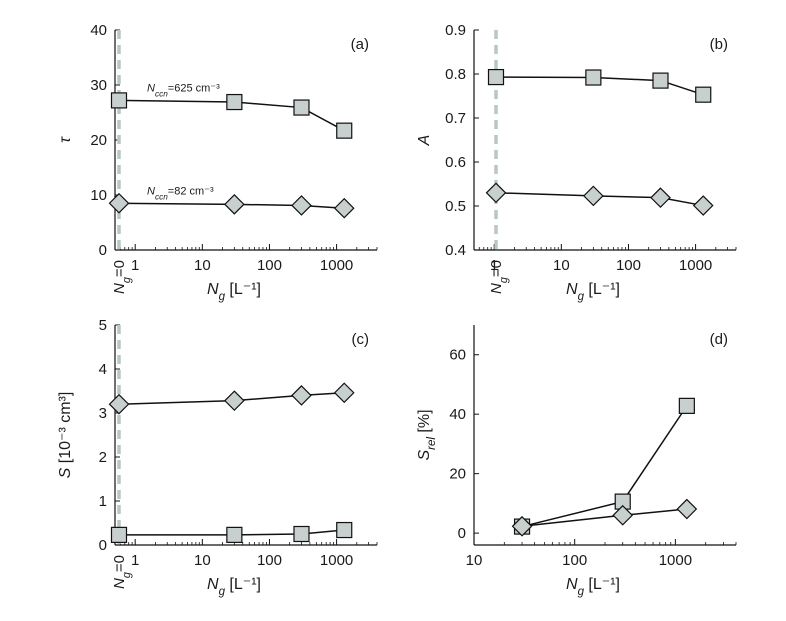  Describe the element at coordinates (103, 413) in the screenshot. I see `y-tick-label: 3` at that location.